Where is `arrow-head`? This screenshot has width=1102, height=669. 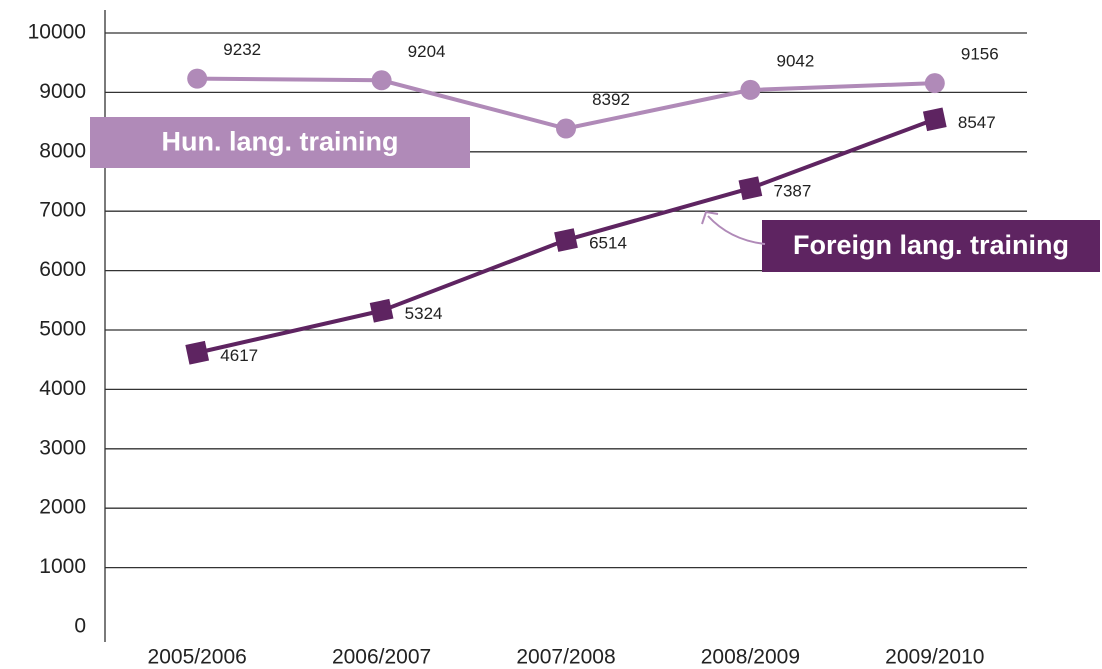 arrow-head is located at coordinates (710, 217).